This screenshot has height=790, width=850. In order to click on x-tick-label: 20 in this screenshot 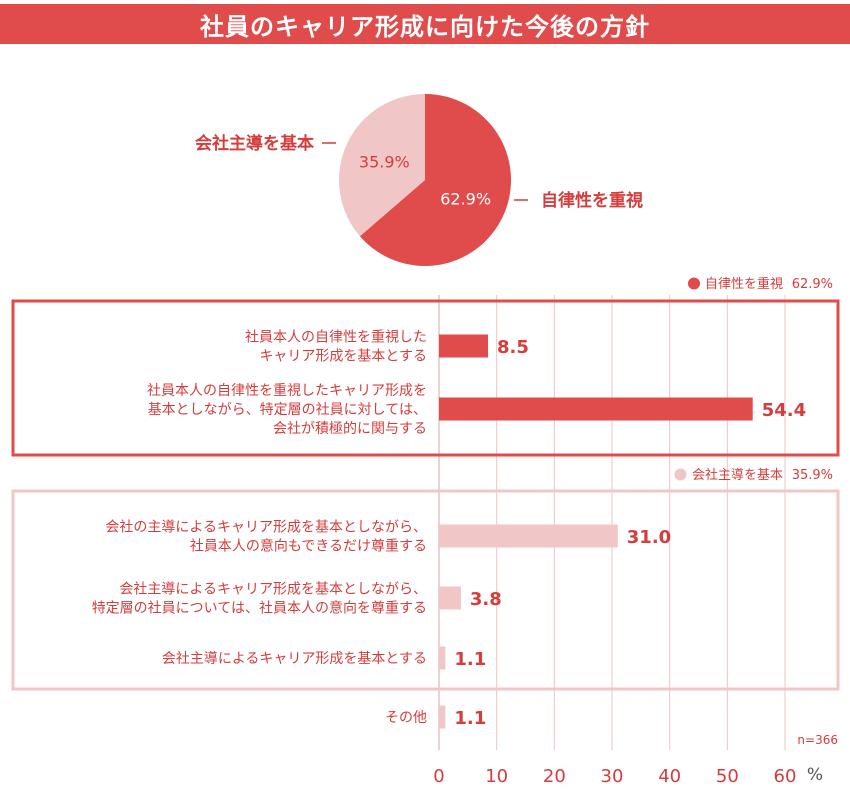, I will do `click(554, 776)`.